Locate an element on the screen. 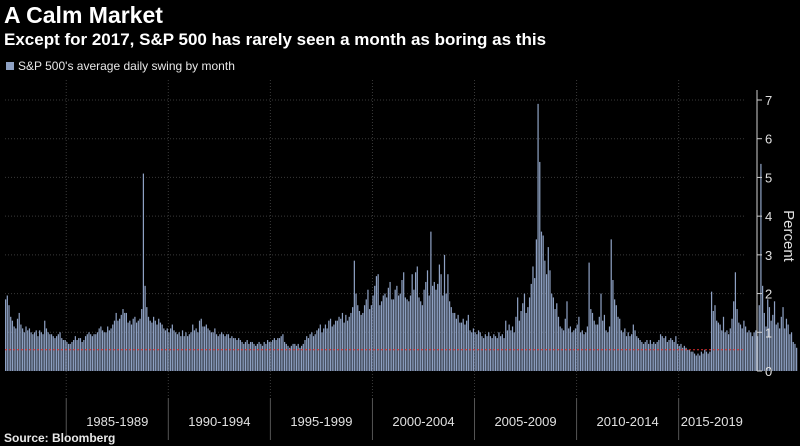 The image size is (800, 446). y-tick-label: 4 is located at coordinates (768, 216).